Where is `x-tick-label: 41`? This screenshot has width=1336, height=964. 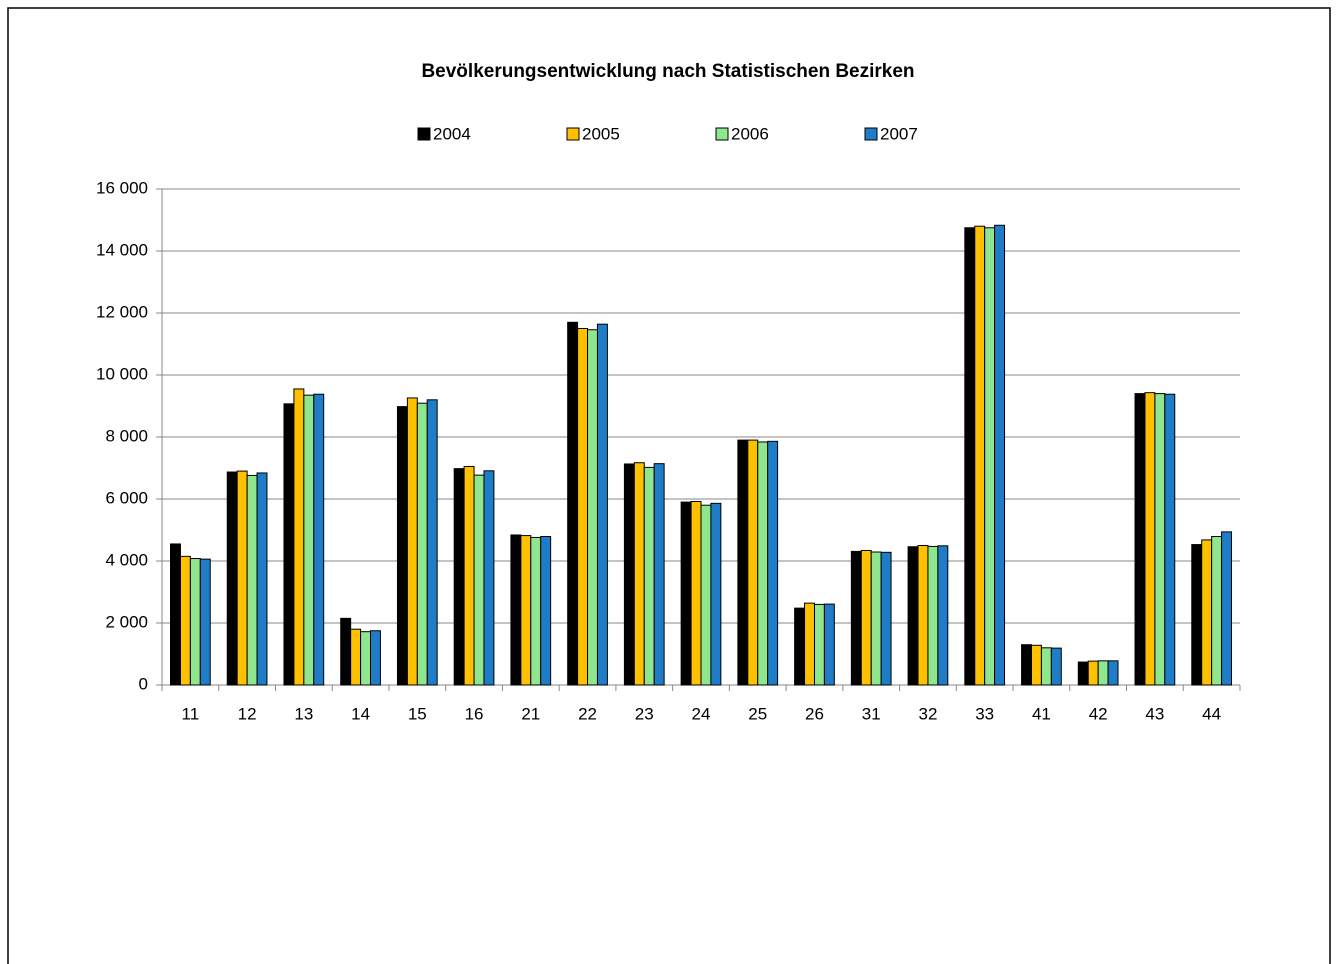
x-tick-label: 41 is located at coordinates (1041, 713).